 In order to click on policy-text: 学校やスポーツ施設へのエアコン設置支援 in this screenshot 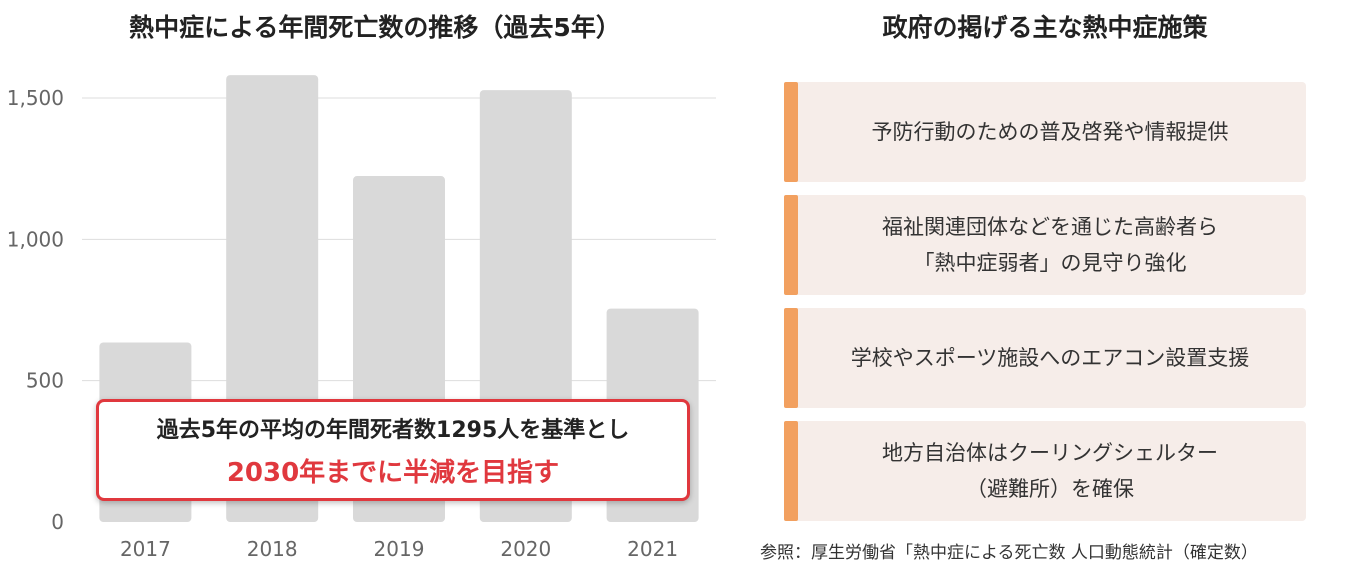, I will do `click(1050, 358)`.